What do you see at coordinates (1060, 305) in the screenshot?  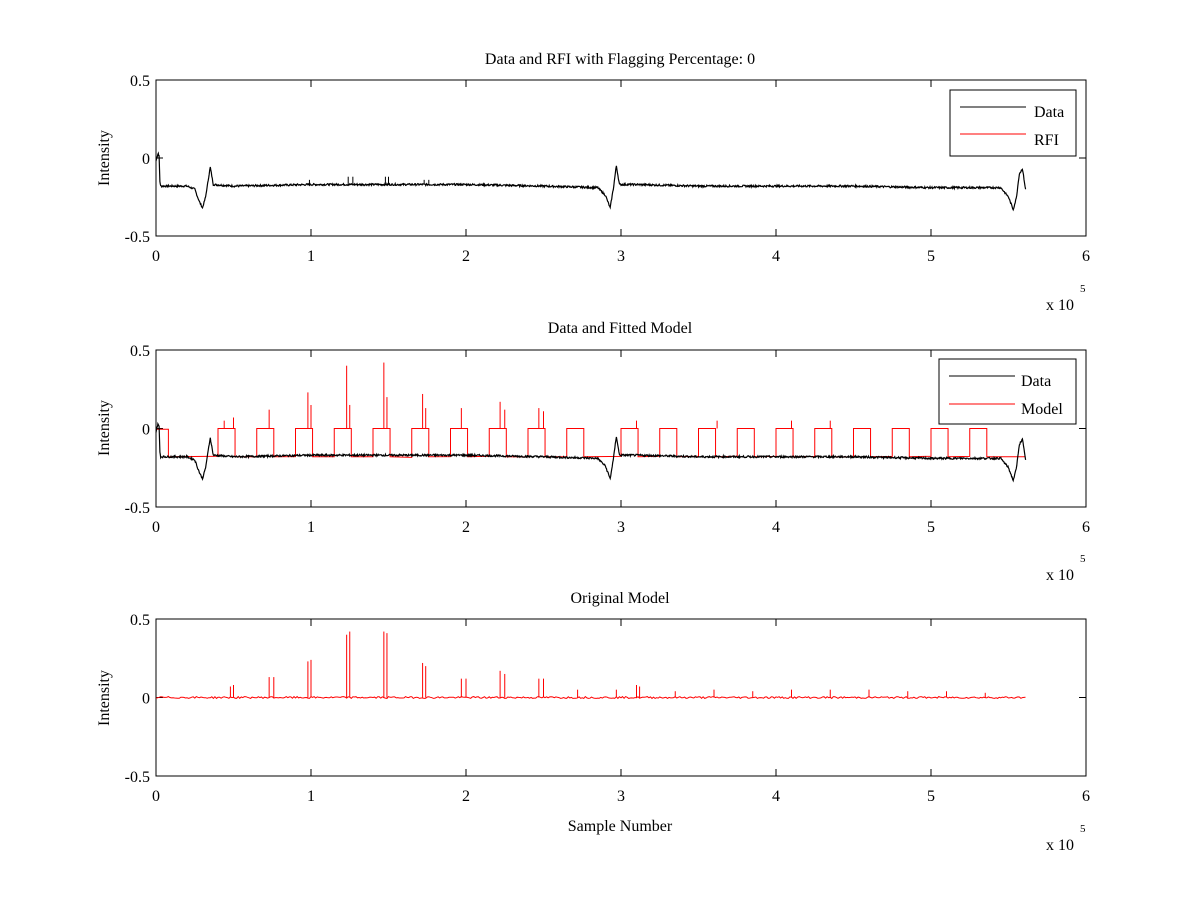 I see `panel-1-x-exponent-label: x 10` at bounding box center [1060, 305].